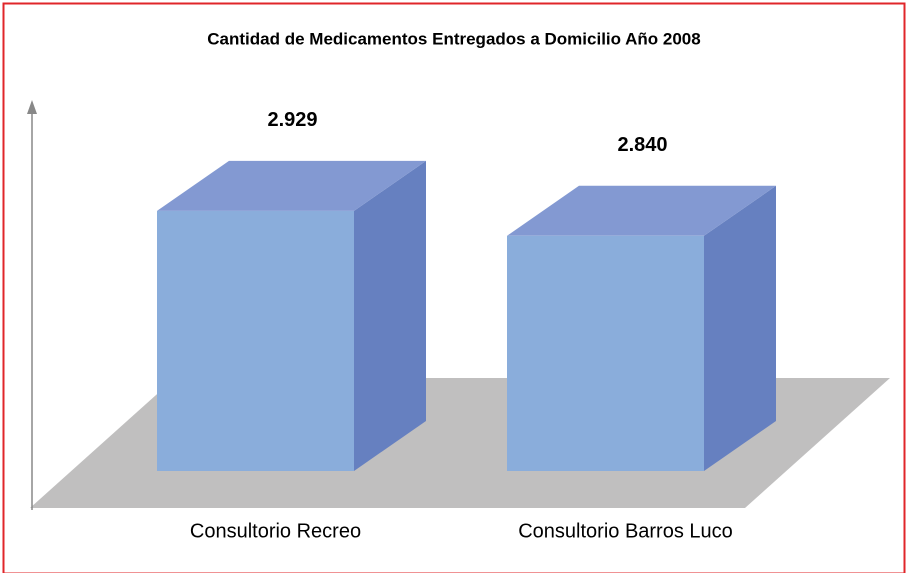 The width and height of the screenshot is (908, 573). Describe the element at coordinates (625, 531) in the screenshot. I see `x-tick-label: Consultorio Barros Luco` at that location.